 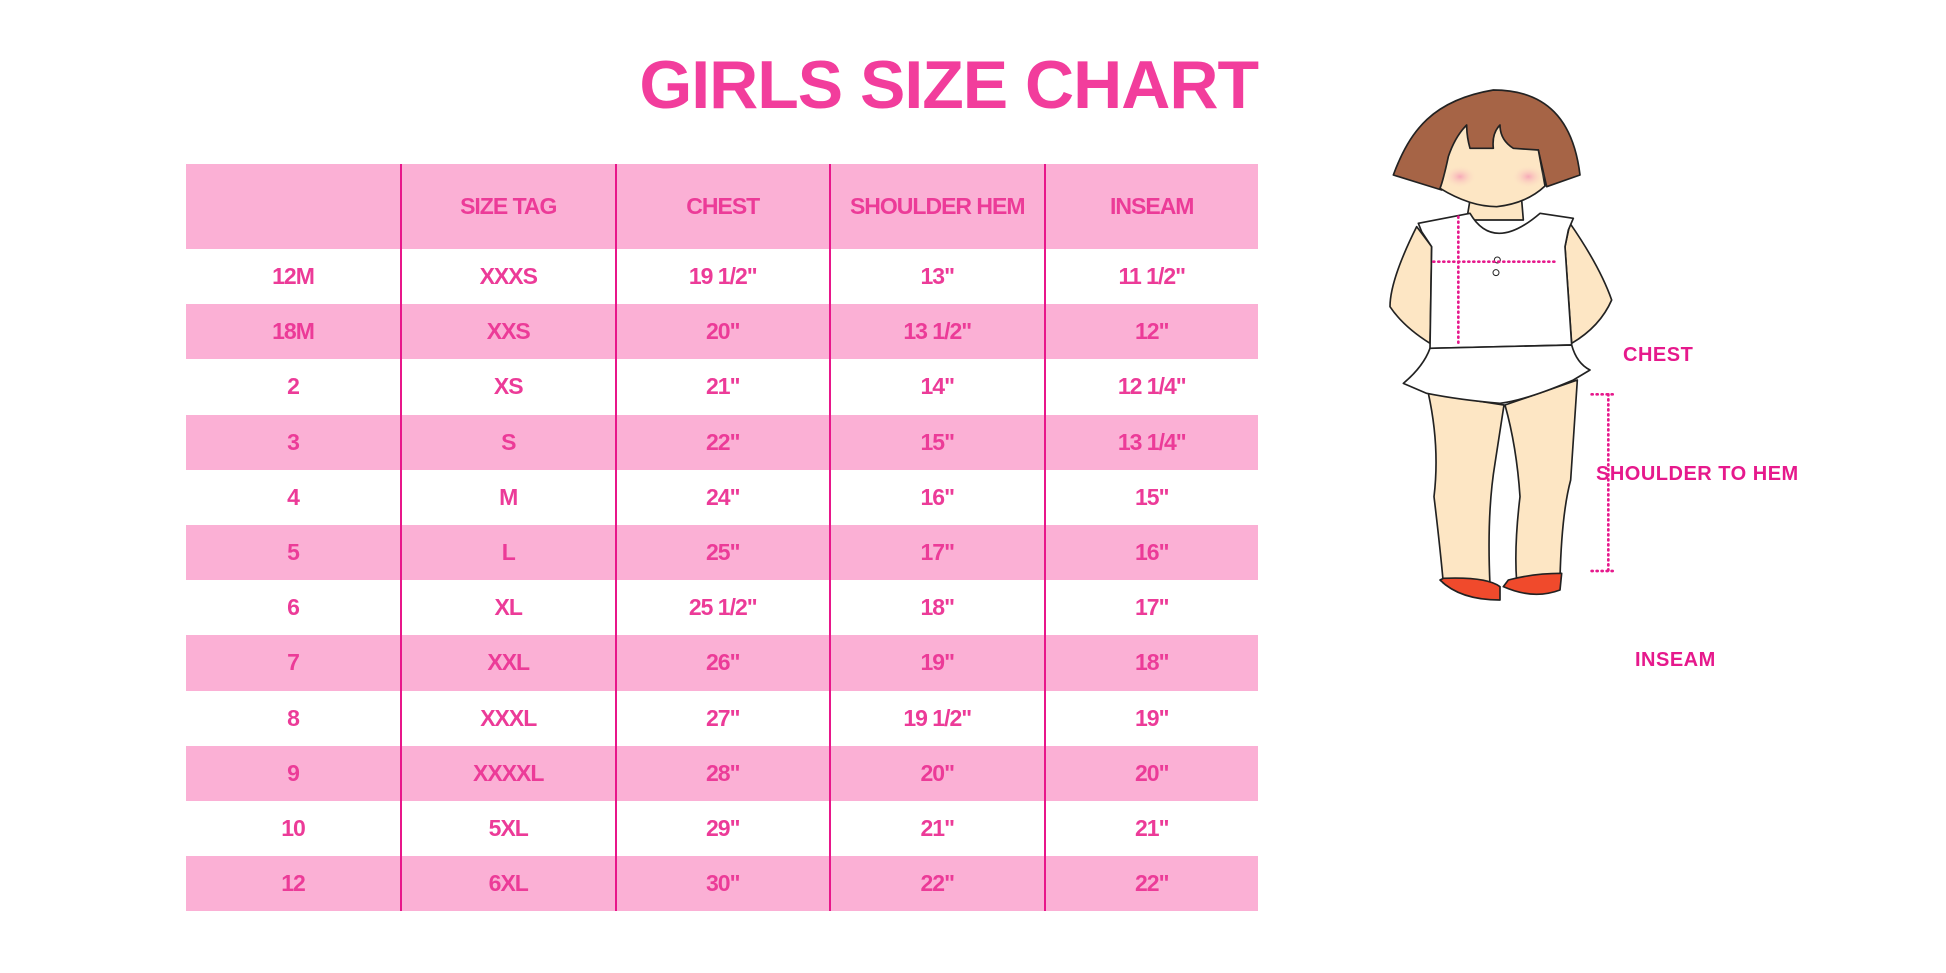 What do you see at coordinates (1675, 660) in the screenshot?
I see `inseam-label: INSEAM` at bounding box center [1675, 660].